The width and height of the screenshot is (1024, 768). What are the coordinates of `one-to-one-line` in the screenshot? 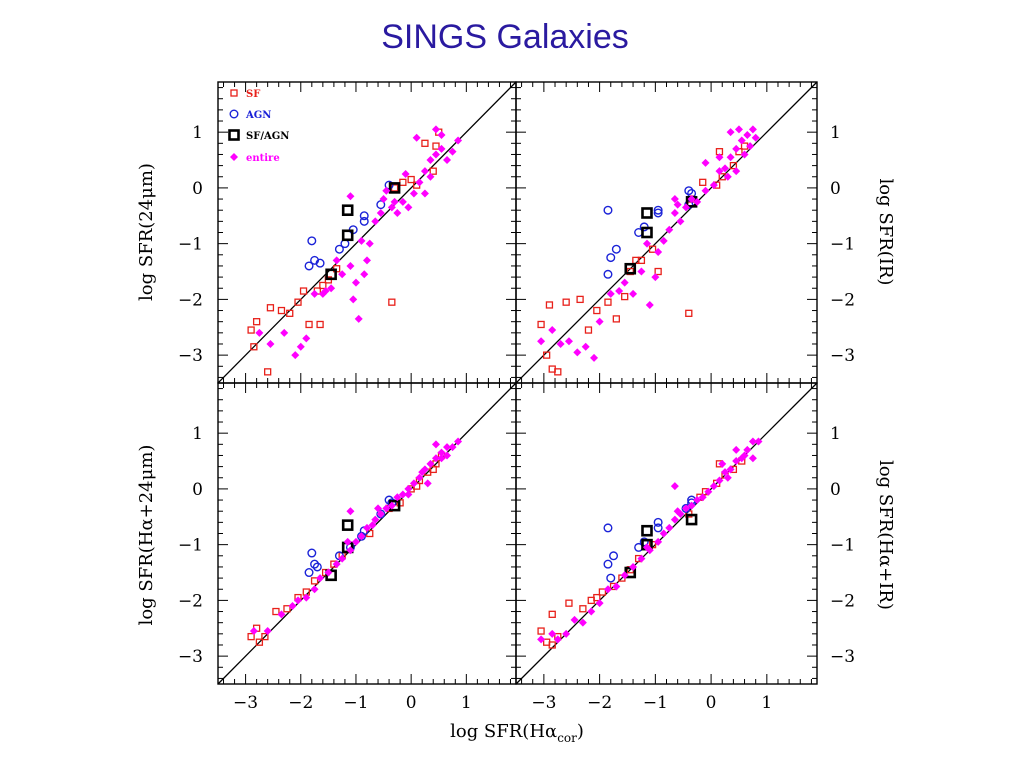 It's located at (666, 232).